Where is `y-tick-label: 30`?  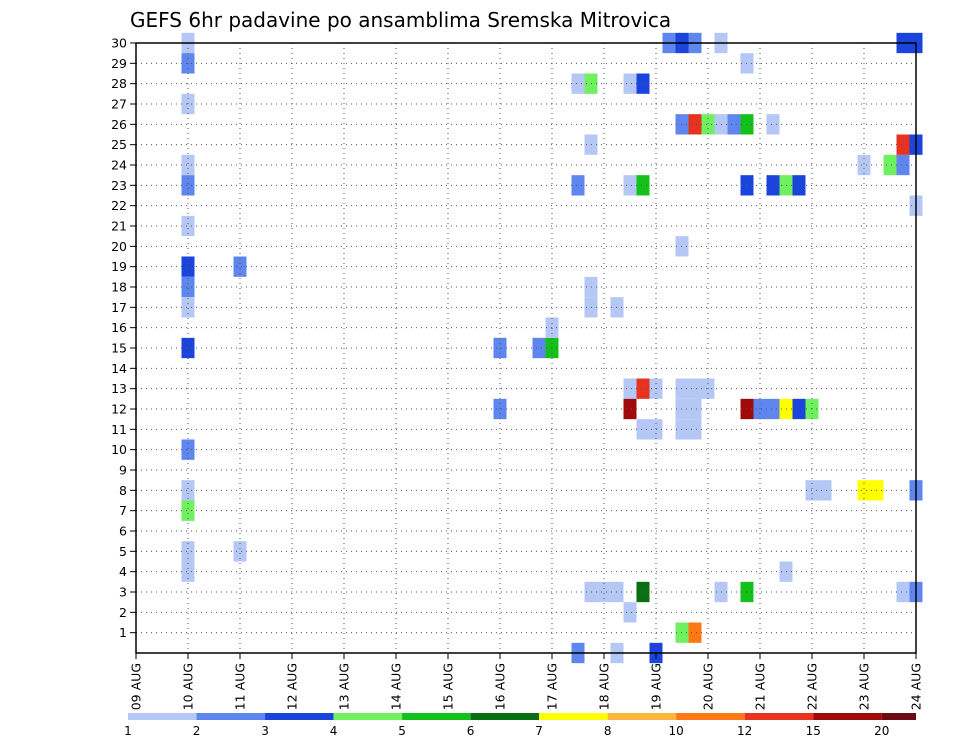 y-tick-label: 30 is located at coordinates (119, 43).